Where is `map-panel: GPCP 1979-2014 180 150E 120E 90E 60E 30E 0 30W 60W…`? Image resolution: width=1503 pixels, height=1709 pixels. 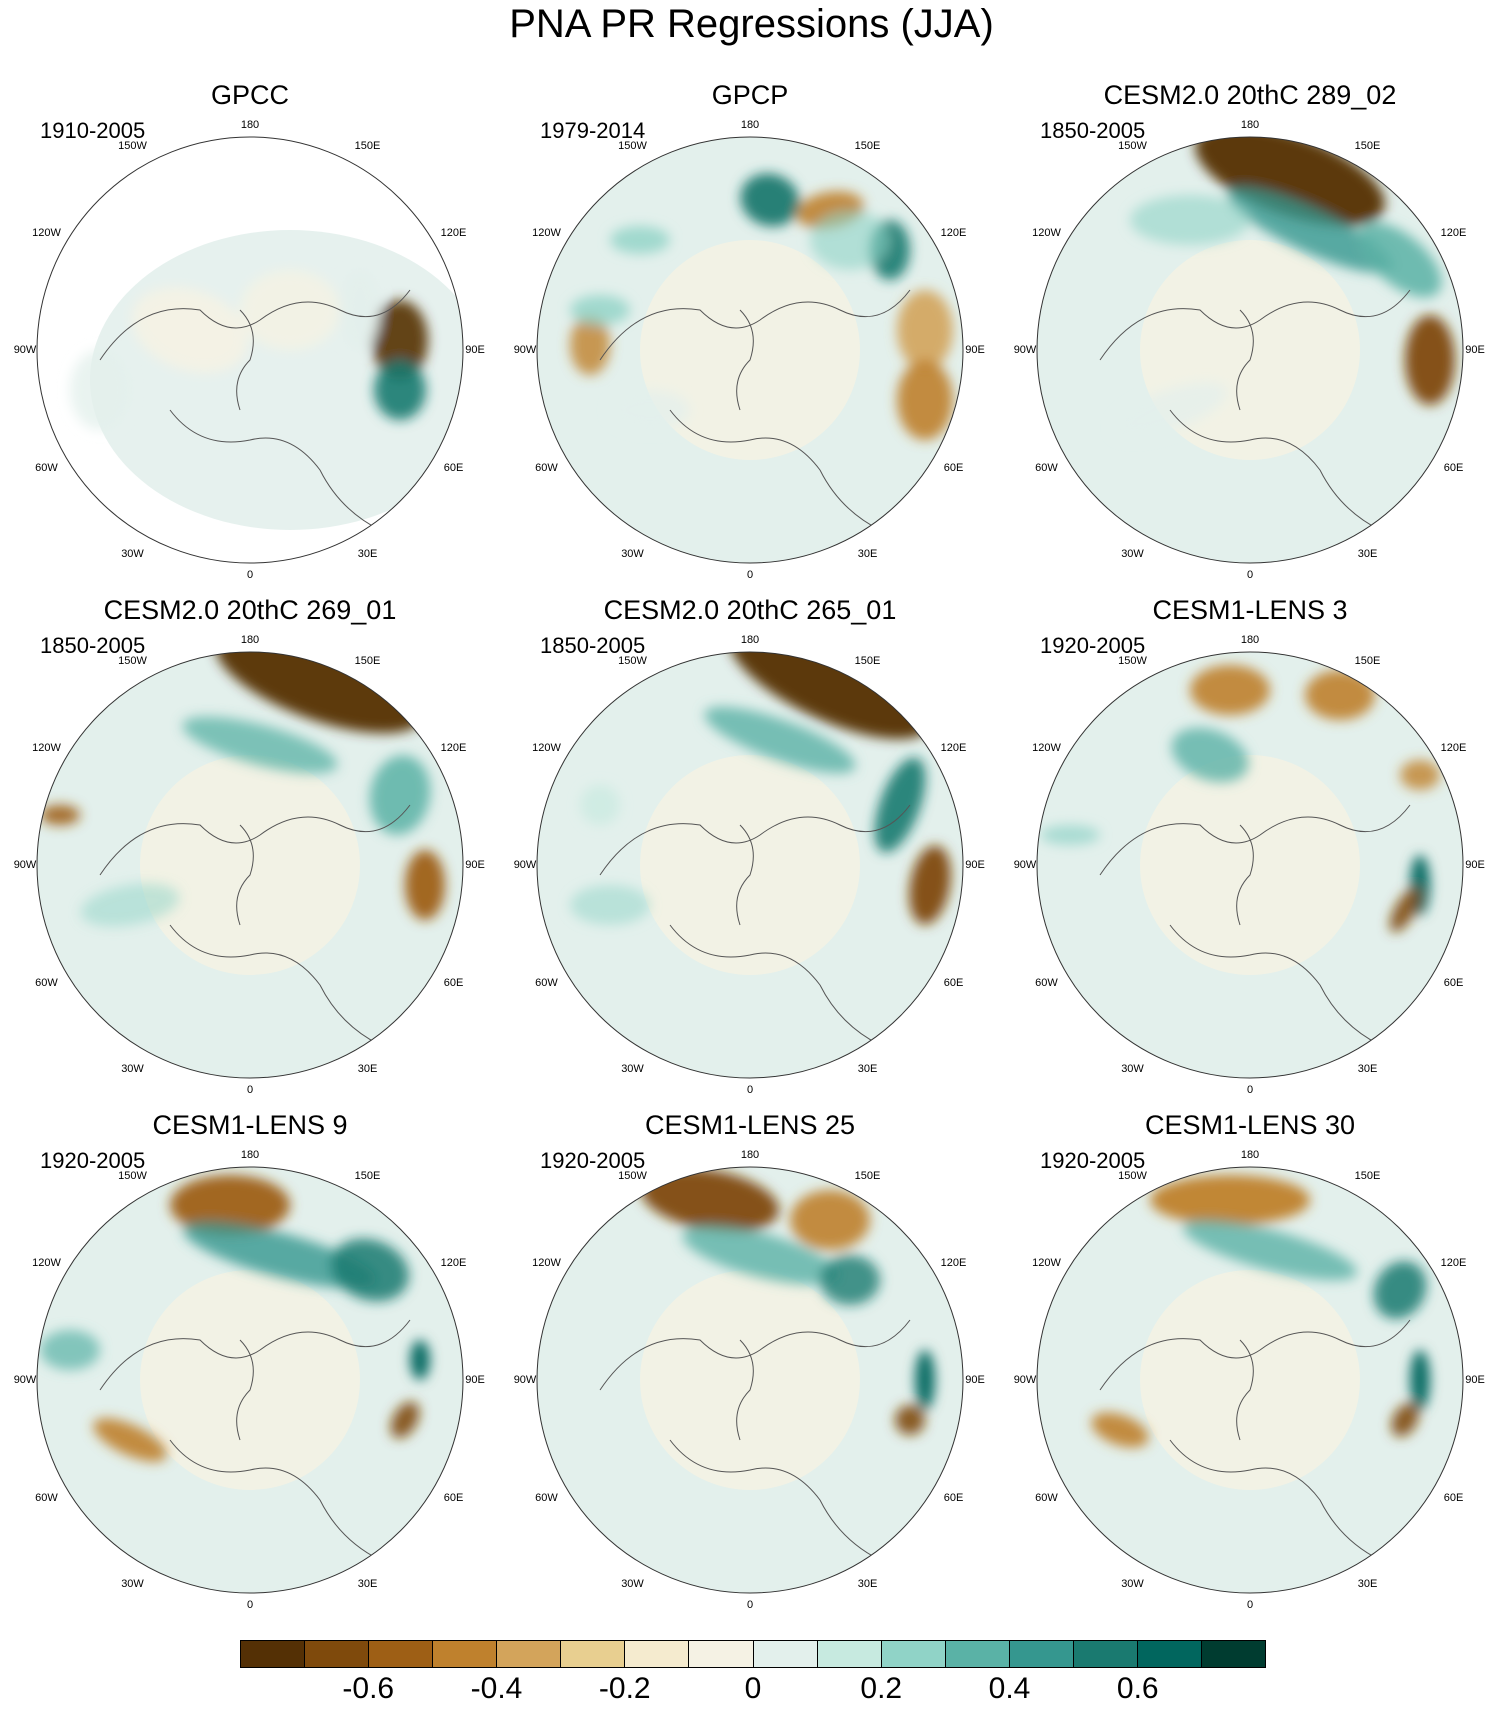
map-panel: GPCP 1979-2014 180 150E 120E 90E 60E 30E 0 30W 60W… is located at coordinates (750, 335).